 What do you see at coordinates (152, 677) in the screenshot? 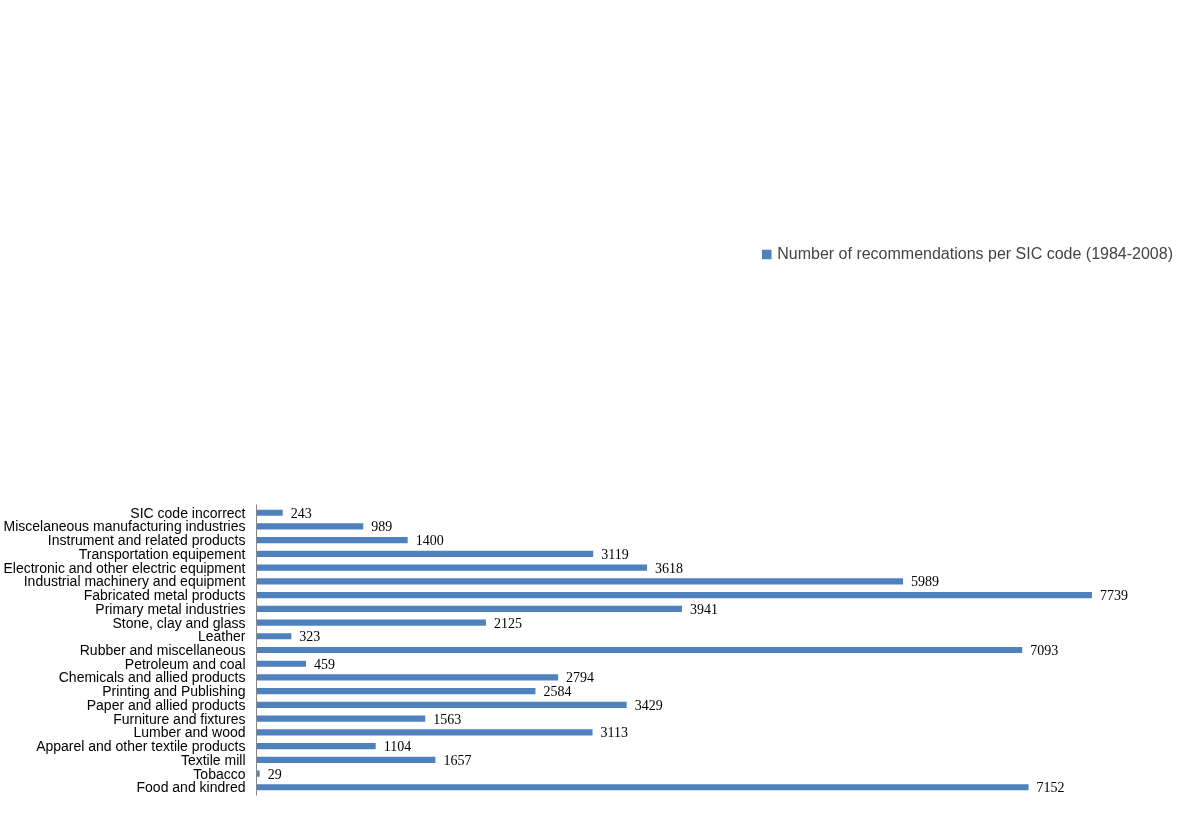
I see `y-tick-label: Chemicals and allied products` at bounding box center [152, 677].